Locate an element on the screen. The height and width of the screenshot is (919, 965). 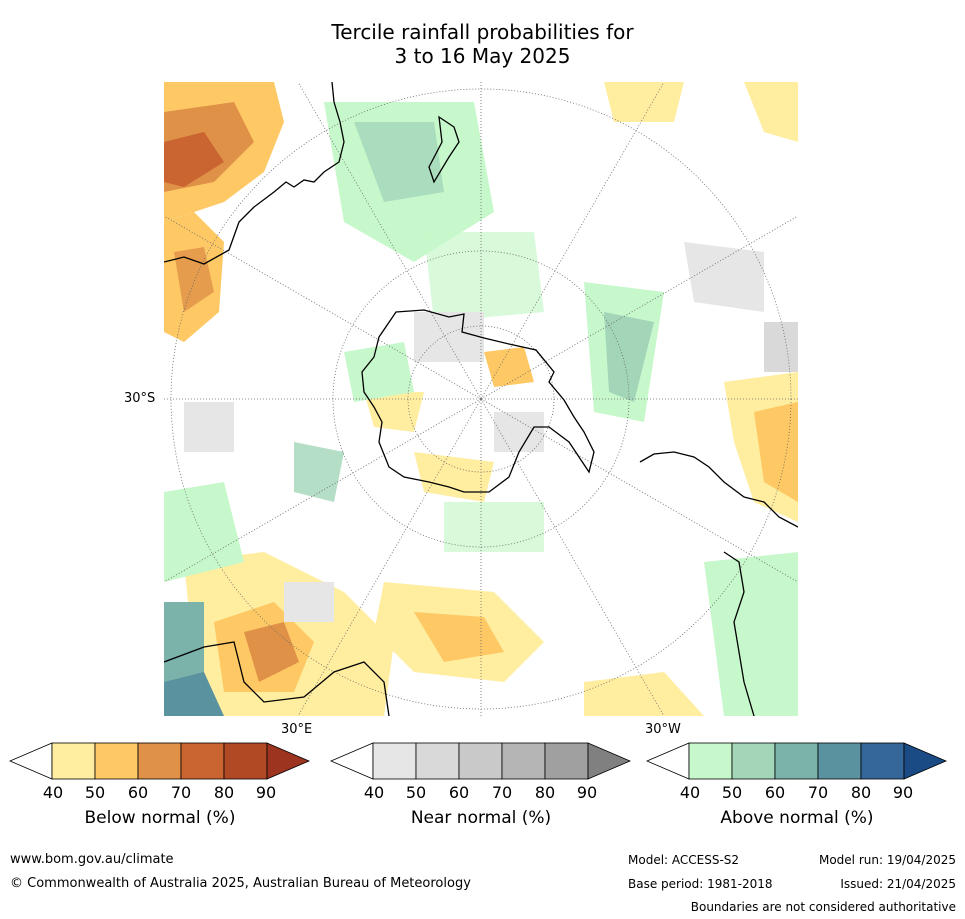
colorbar-above-svg is located at coordinates (796, 761).